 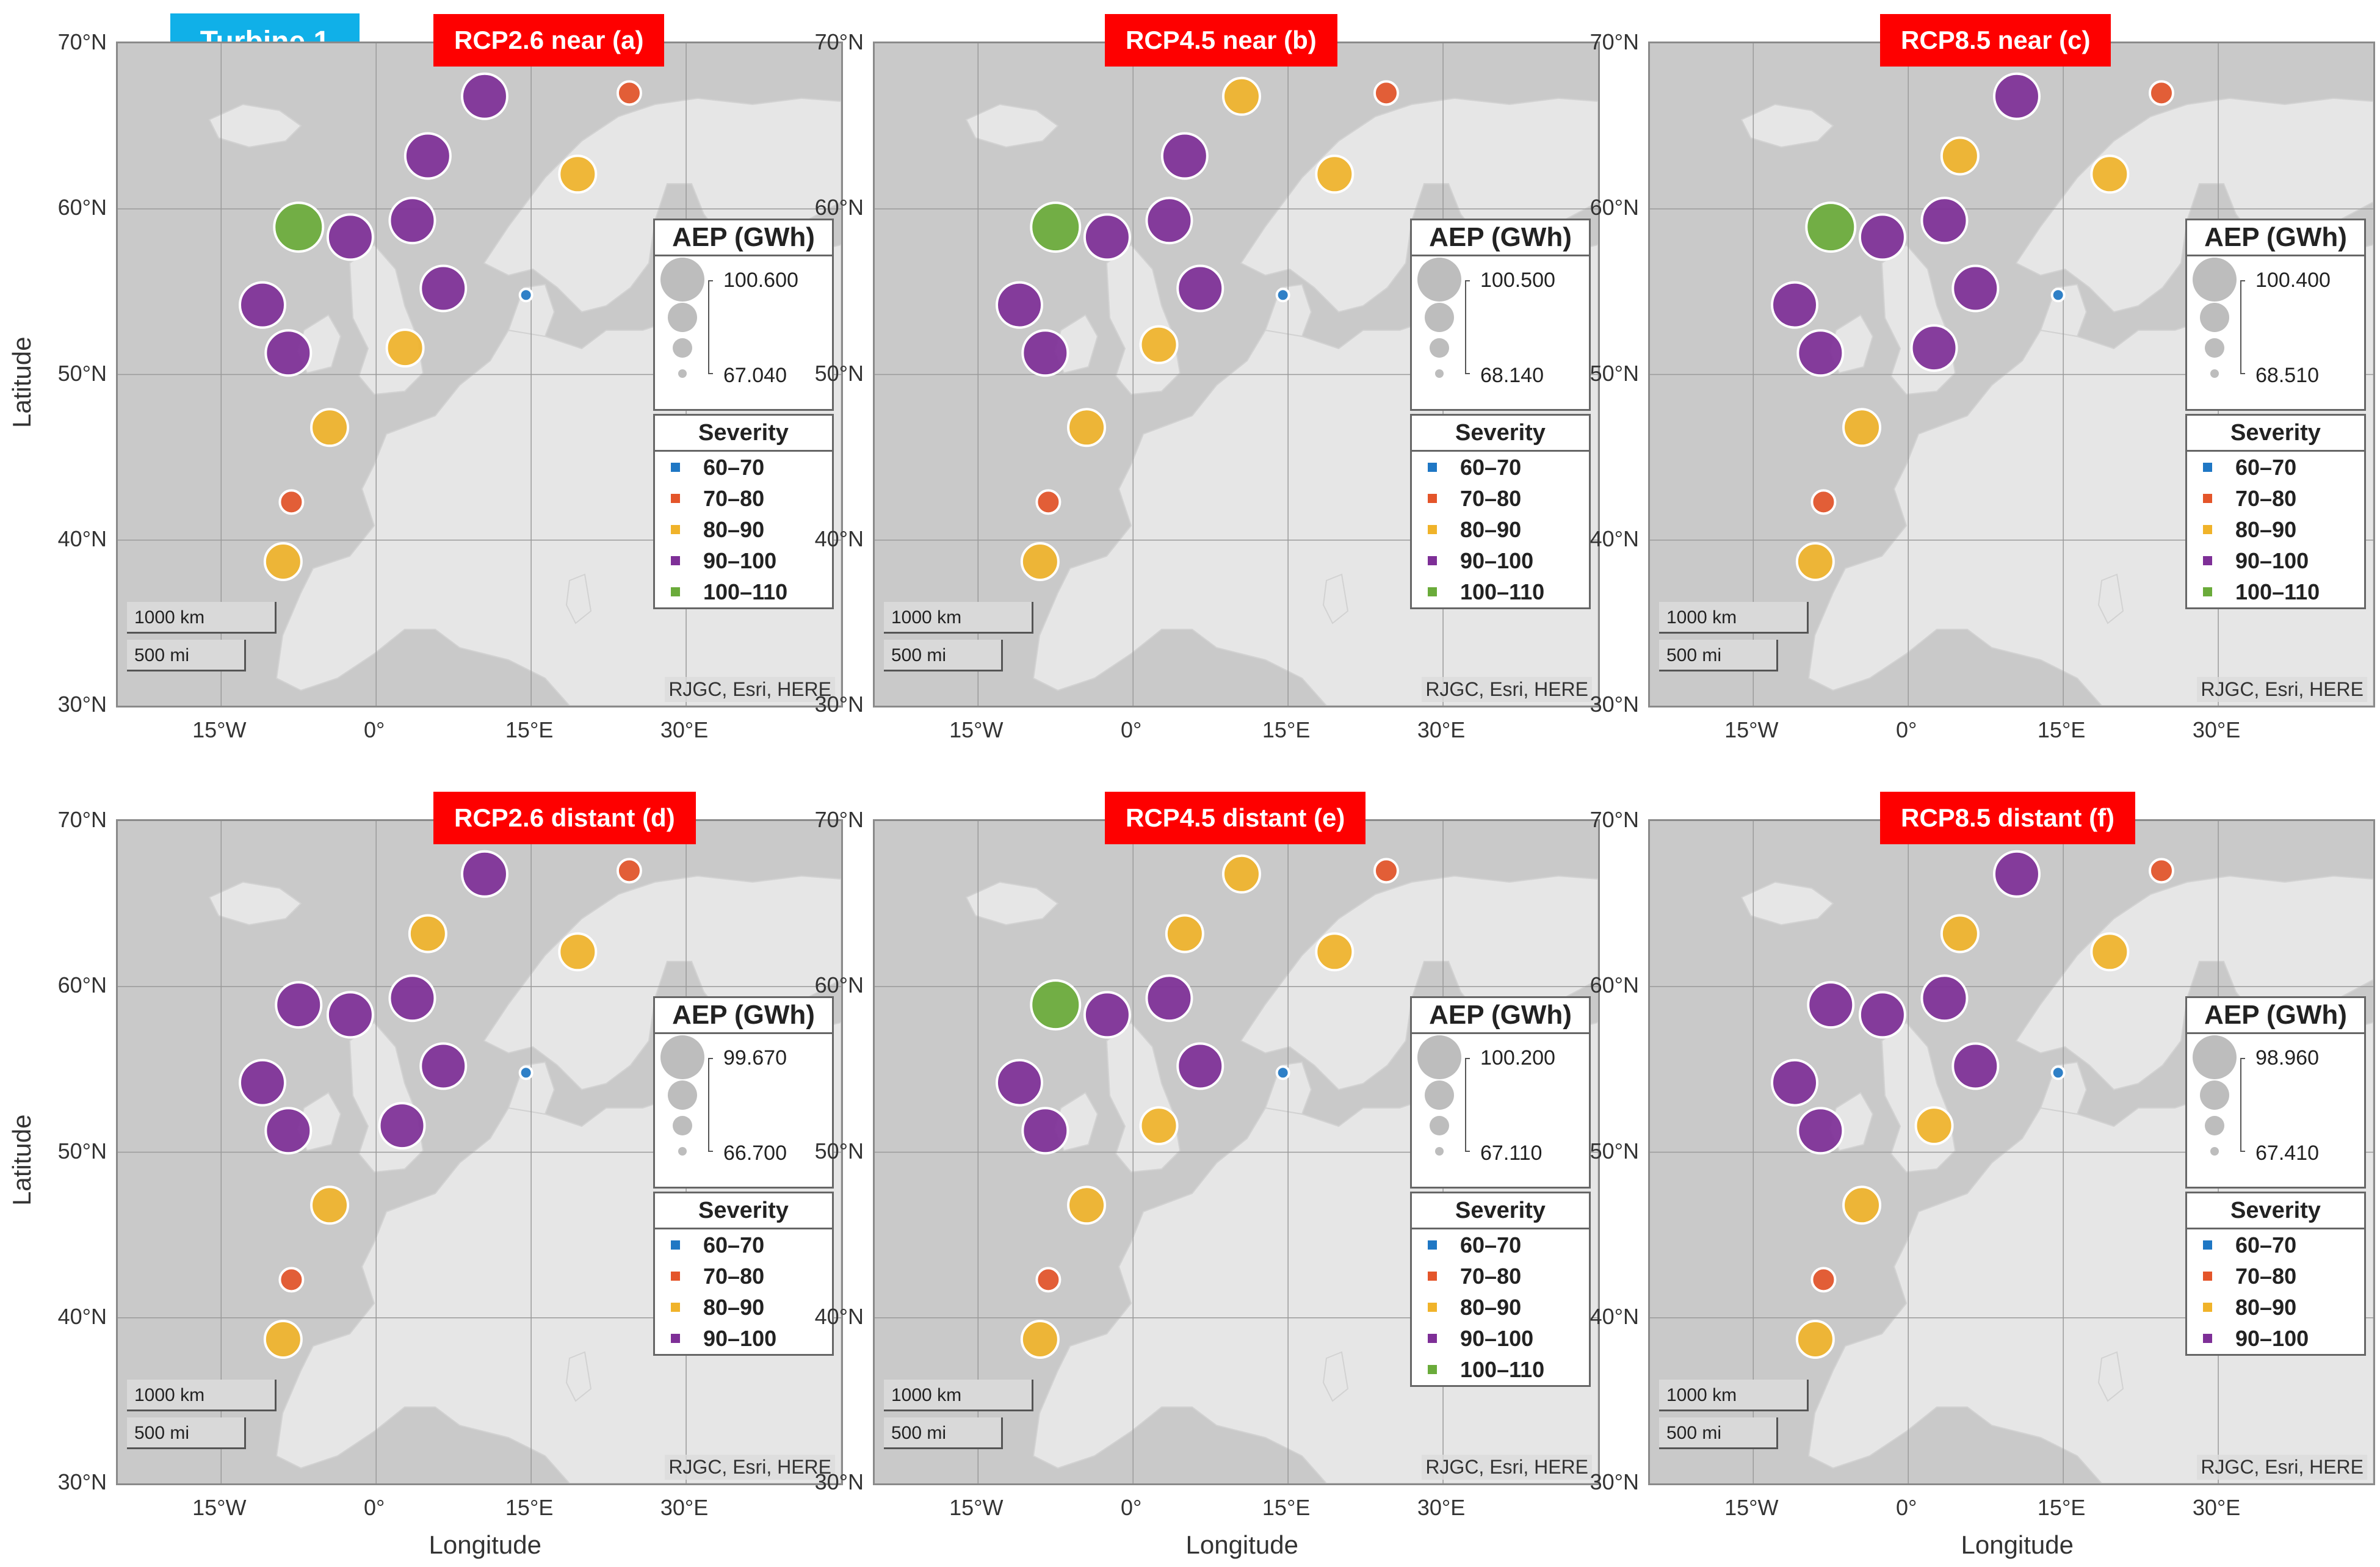 What do you see at coordinates (958, 1395) in the screenshot?
I see `scale-km-label: 1000 km` at bounding box center [958, 1395].